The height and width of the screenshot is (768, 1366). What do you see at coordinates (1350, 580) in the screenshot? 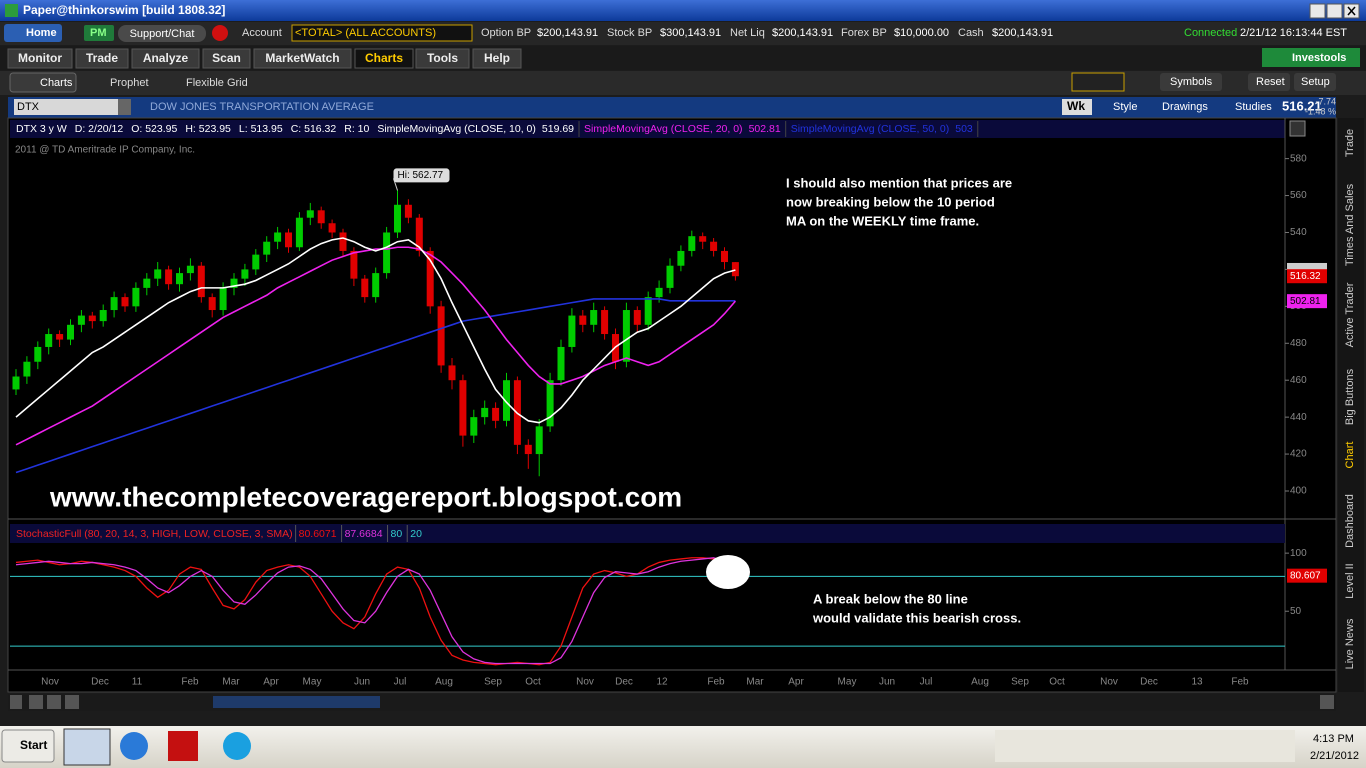
I see `side-tab: Level II` at bounding box center [1350, 580].